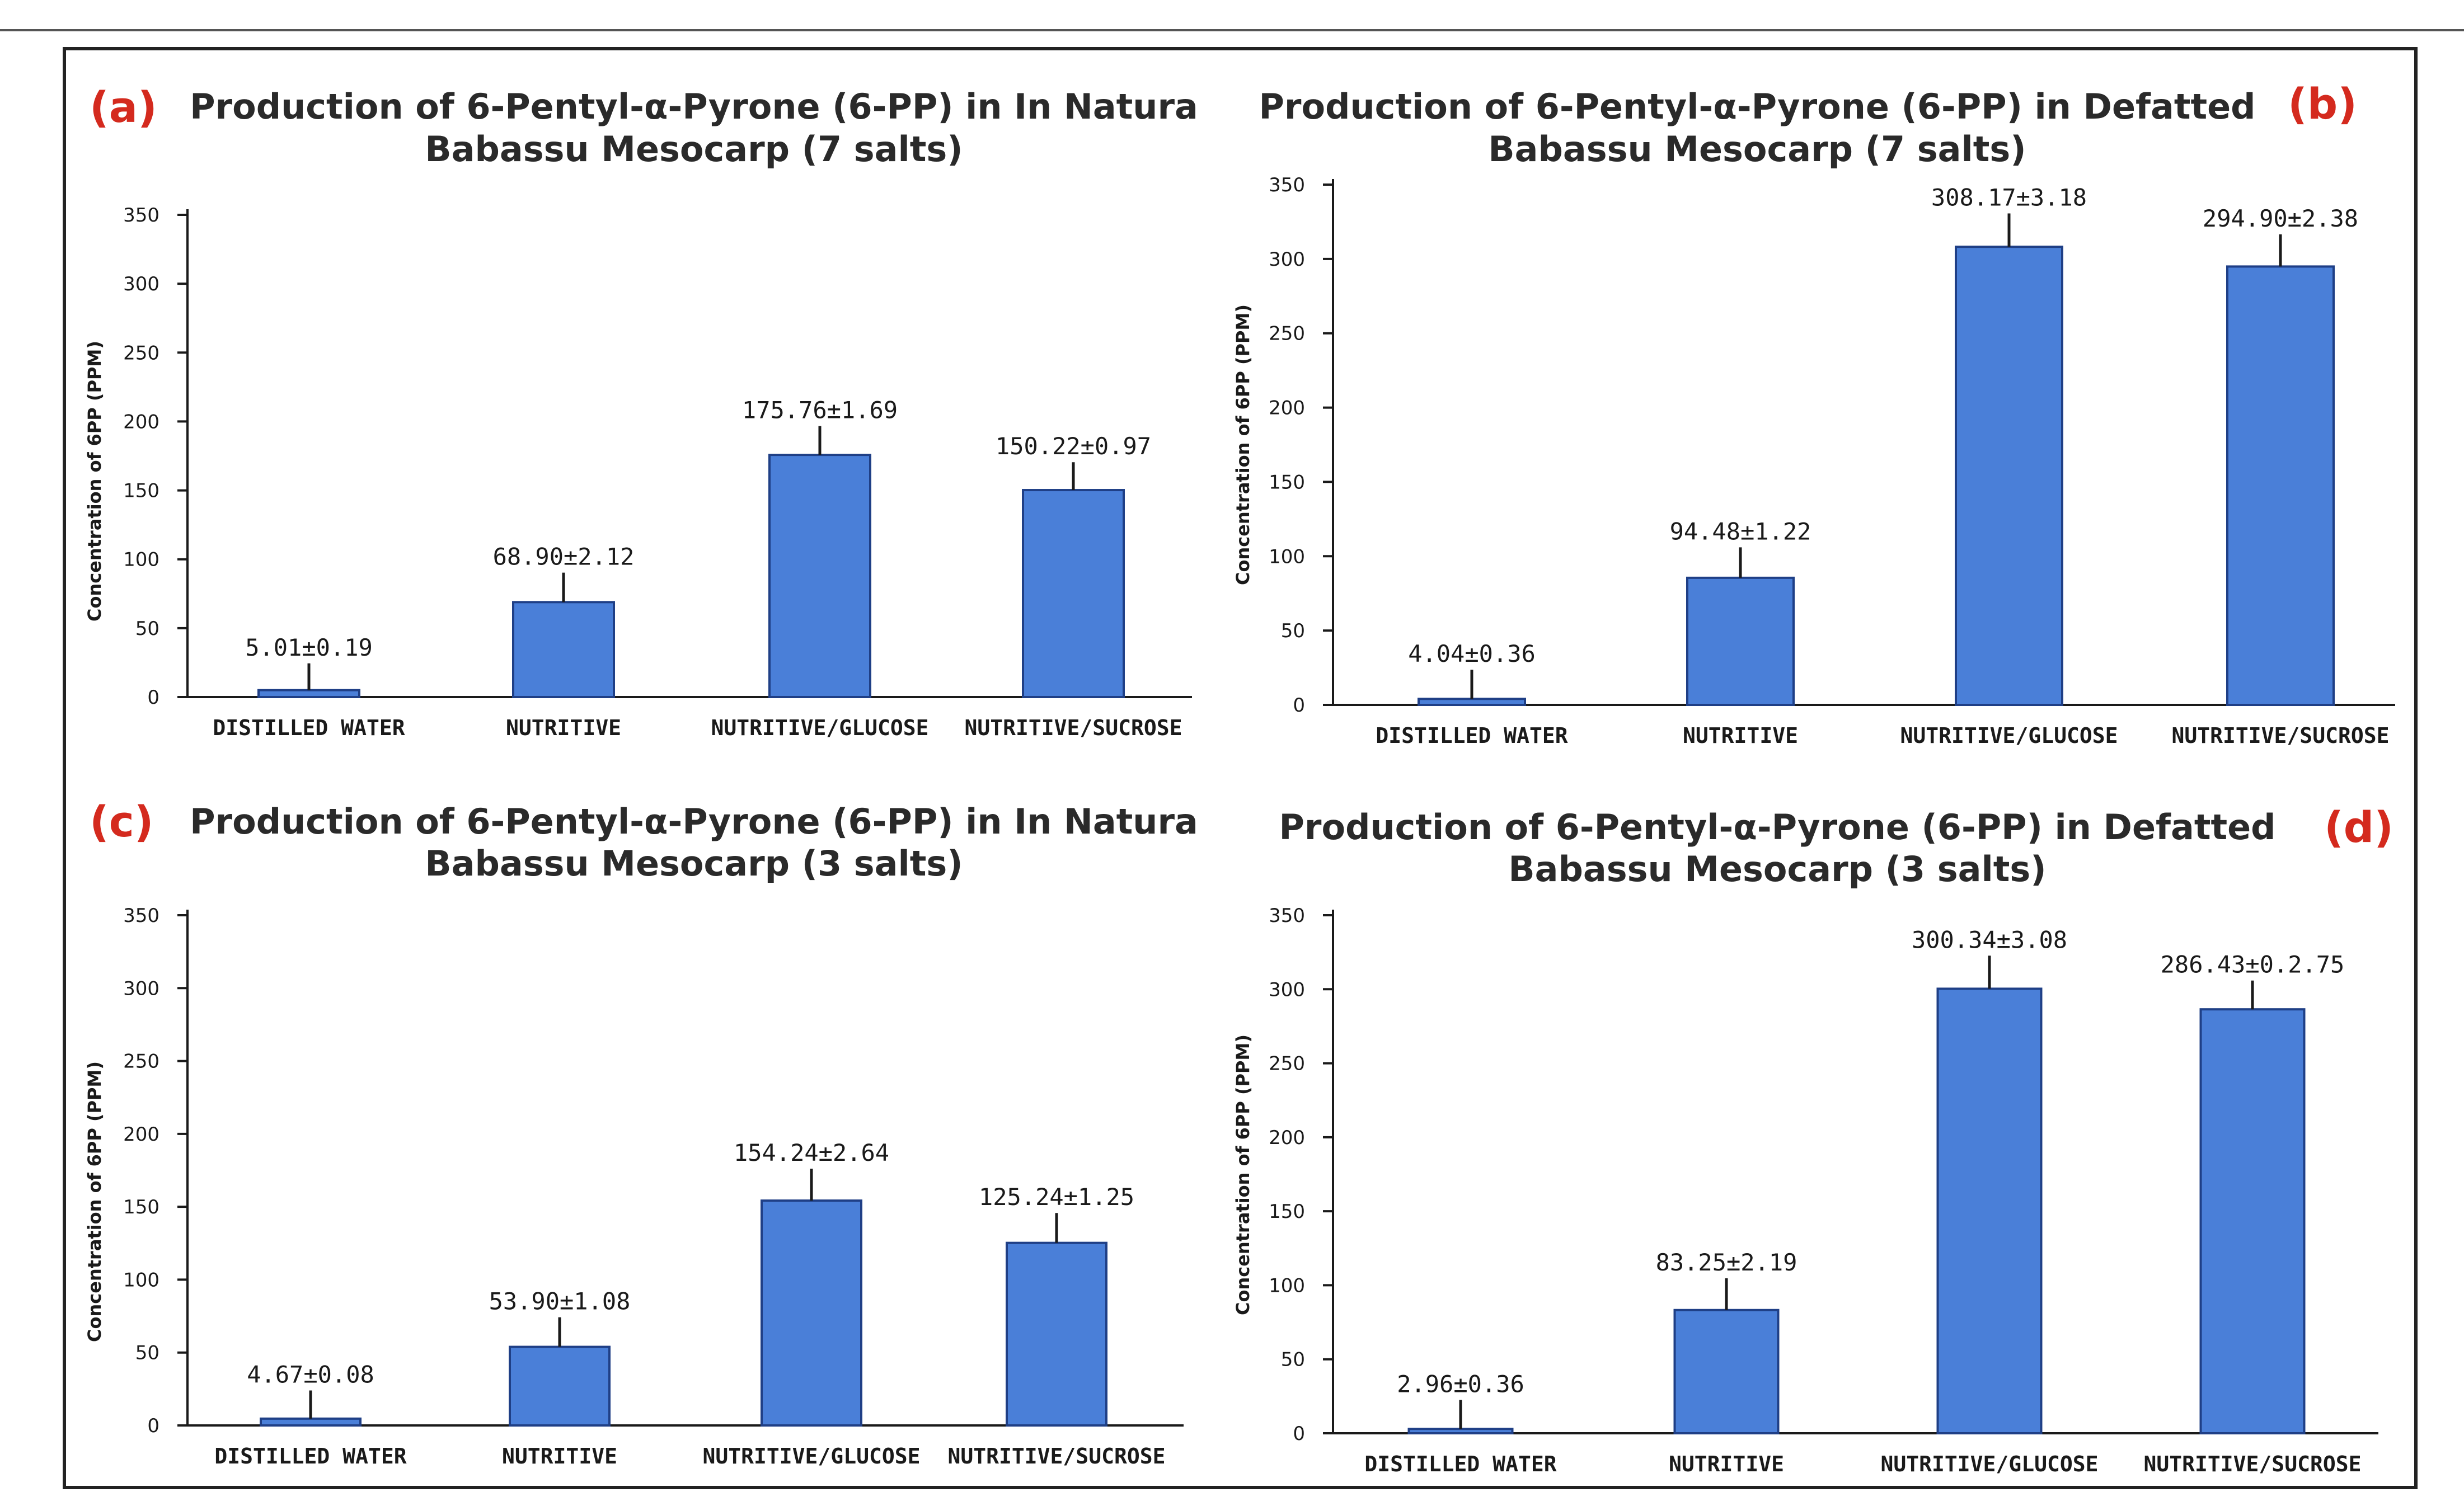  I want to click on panel-b-y-tick-label: 0, so click(1299, 705).